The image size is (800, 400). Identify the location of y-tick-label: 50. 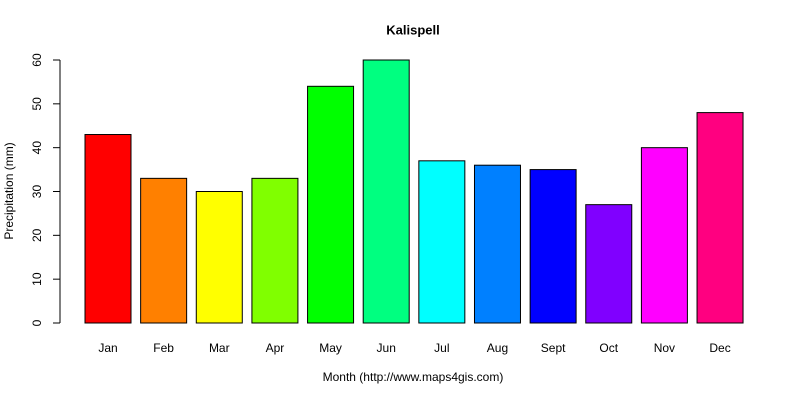
(37, 104).